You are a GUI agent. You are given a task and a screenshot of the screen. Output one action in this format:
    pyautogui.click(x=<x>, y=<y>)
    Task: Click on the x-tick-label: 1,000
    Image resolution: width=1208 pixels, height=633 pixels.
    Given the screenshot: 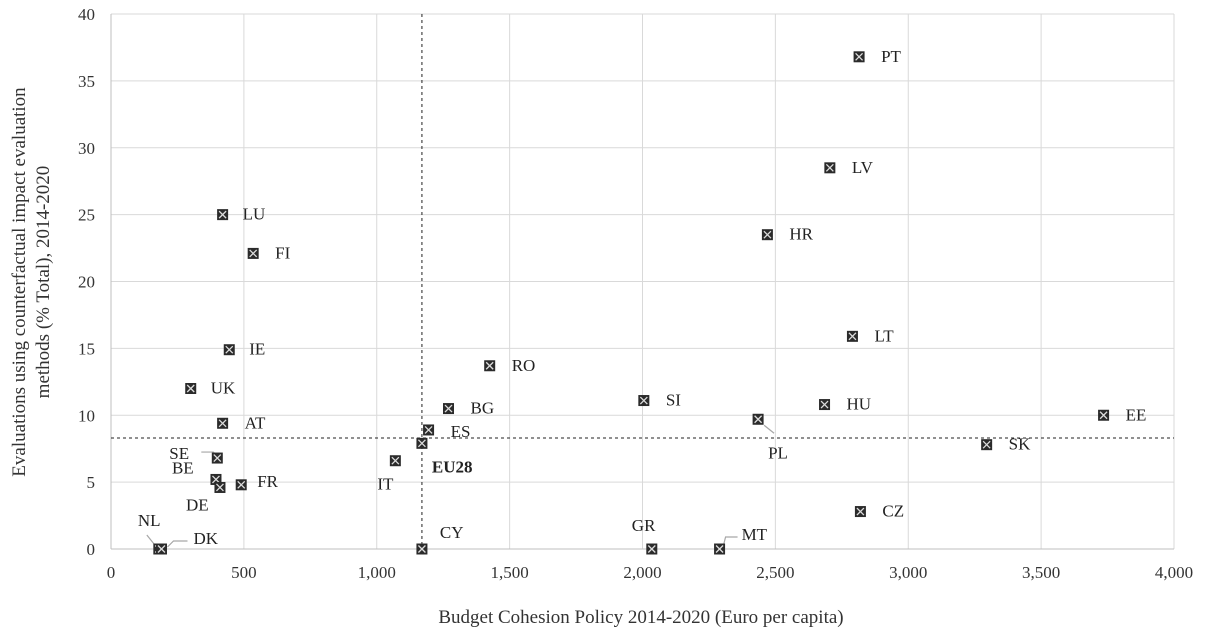 What is the action you would take?
    pyautogui.click(x=377, y=572)
    